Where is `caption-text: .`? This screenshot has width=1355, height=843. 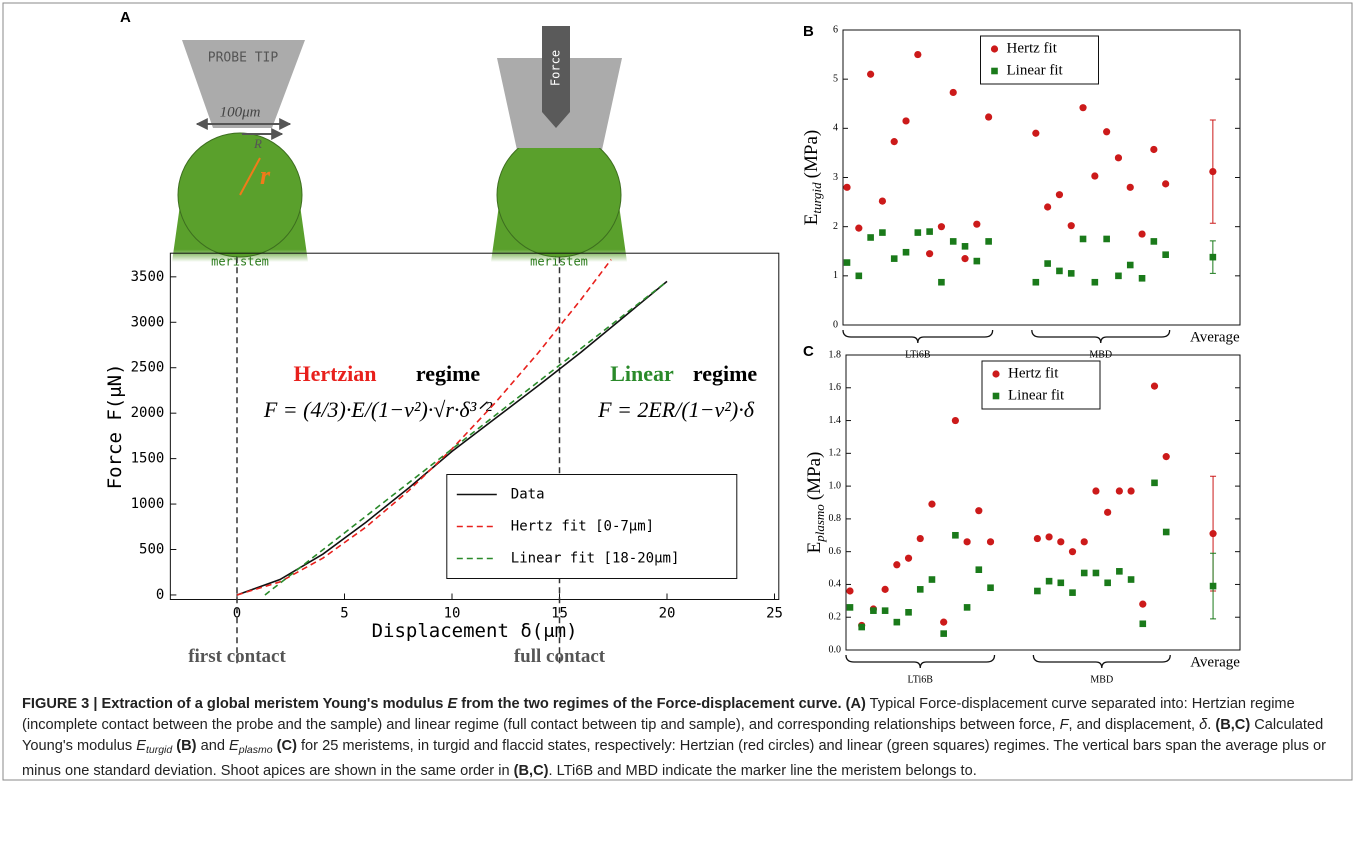
caption-text: . is located at coordinates (1211, 725).